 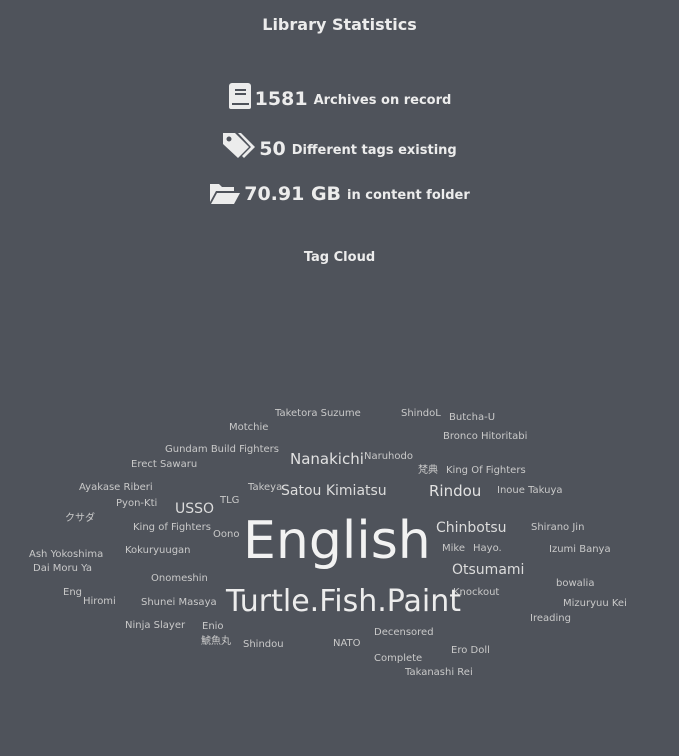 I want to click on tag-link: Oono, so click(x=226, y=534).